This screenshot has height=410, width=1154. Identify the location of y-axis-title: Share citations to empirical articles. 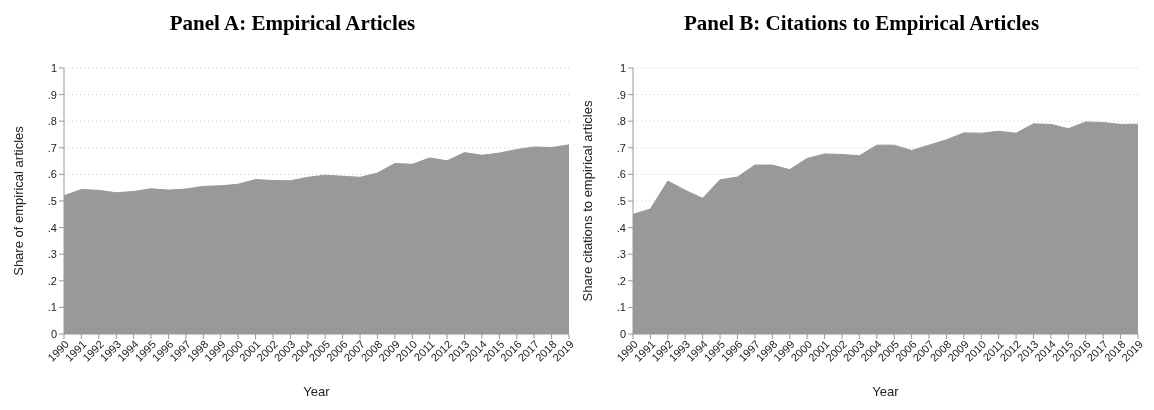
(587, 201).